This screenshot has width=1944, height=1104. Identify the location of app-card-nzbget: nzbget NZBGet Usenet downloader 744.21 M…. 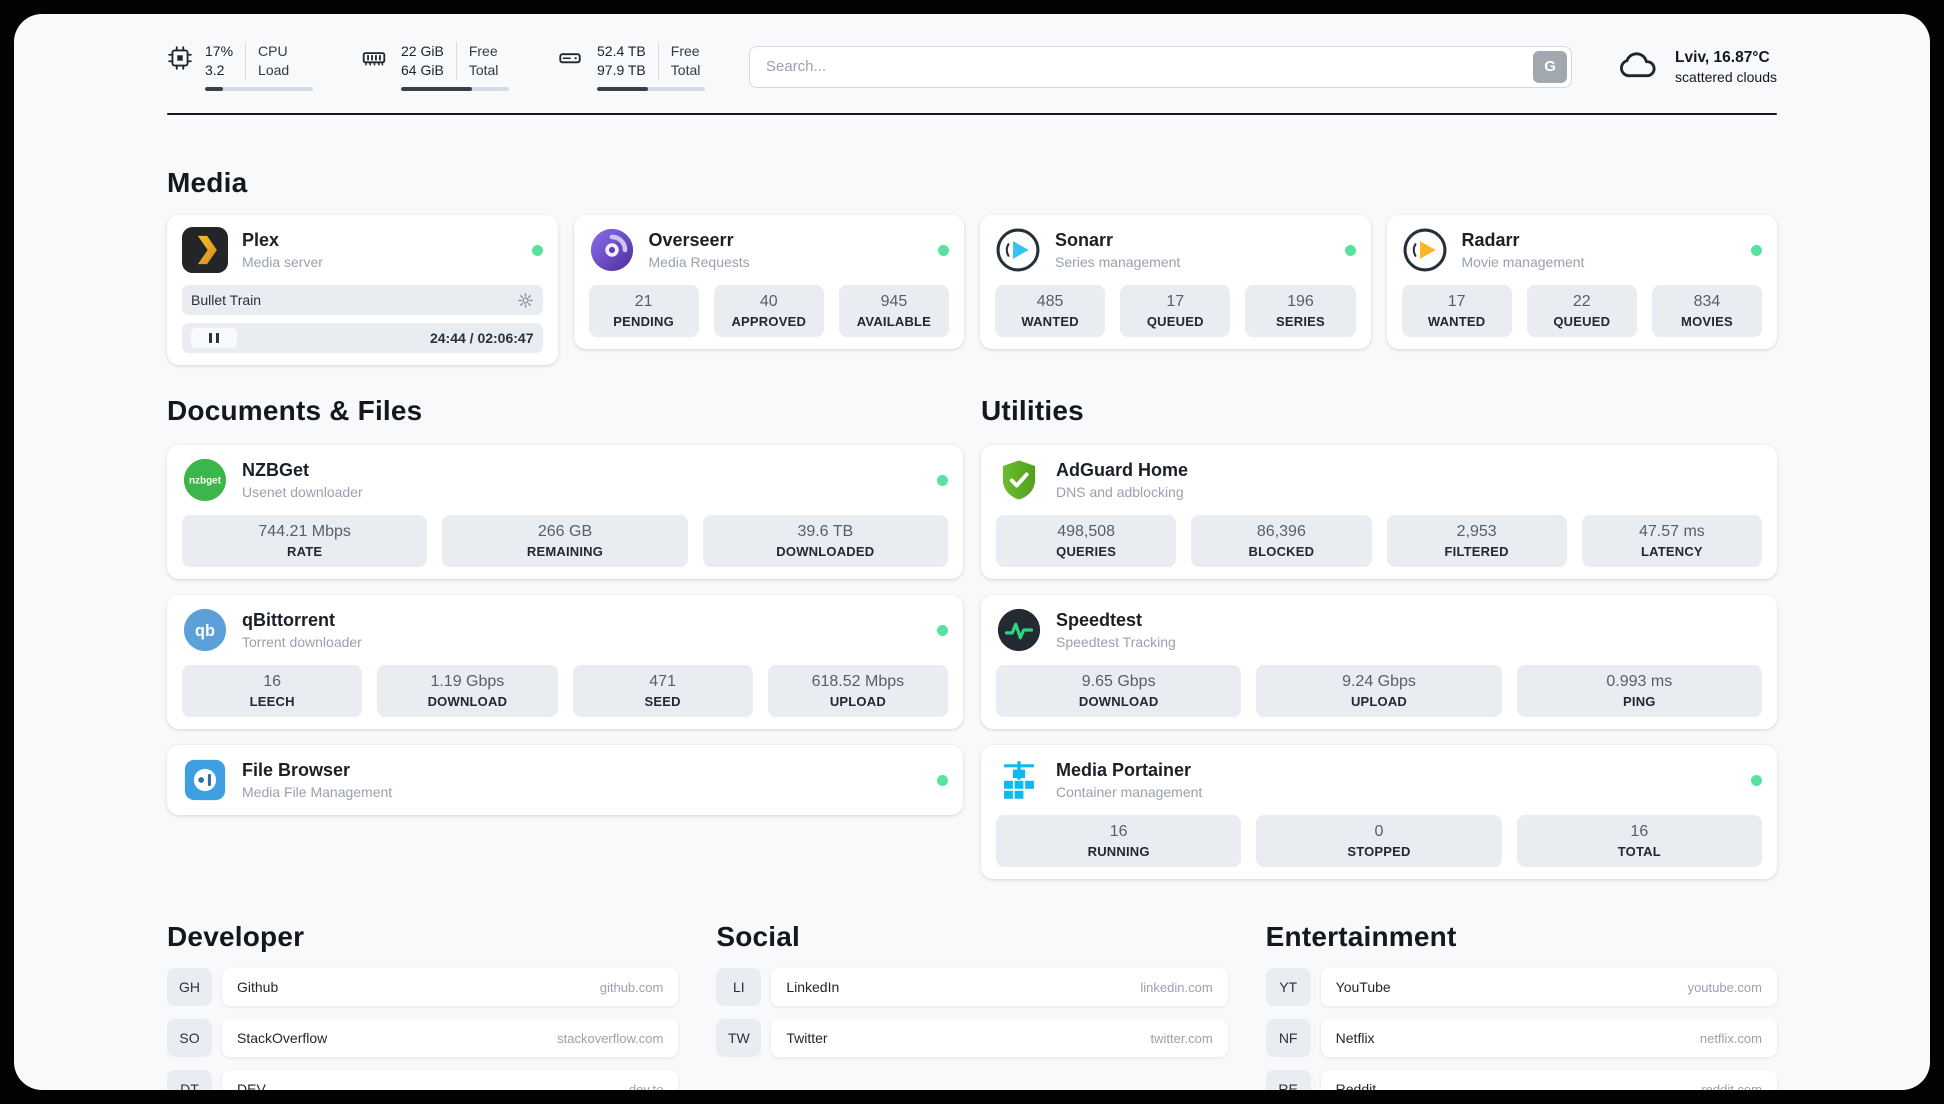
(565, 512).